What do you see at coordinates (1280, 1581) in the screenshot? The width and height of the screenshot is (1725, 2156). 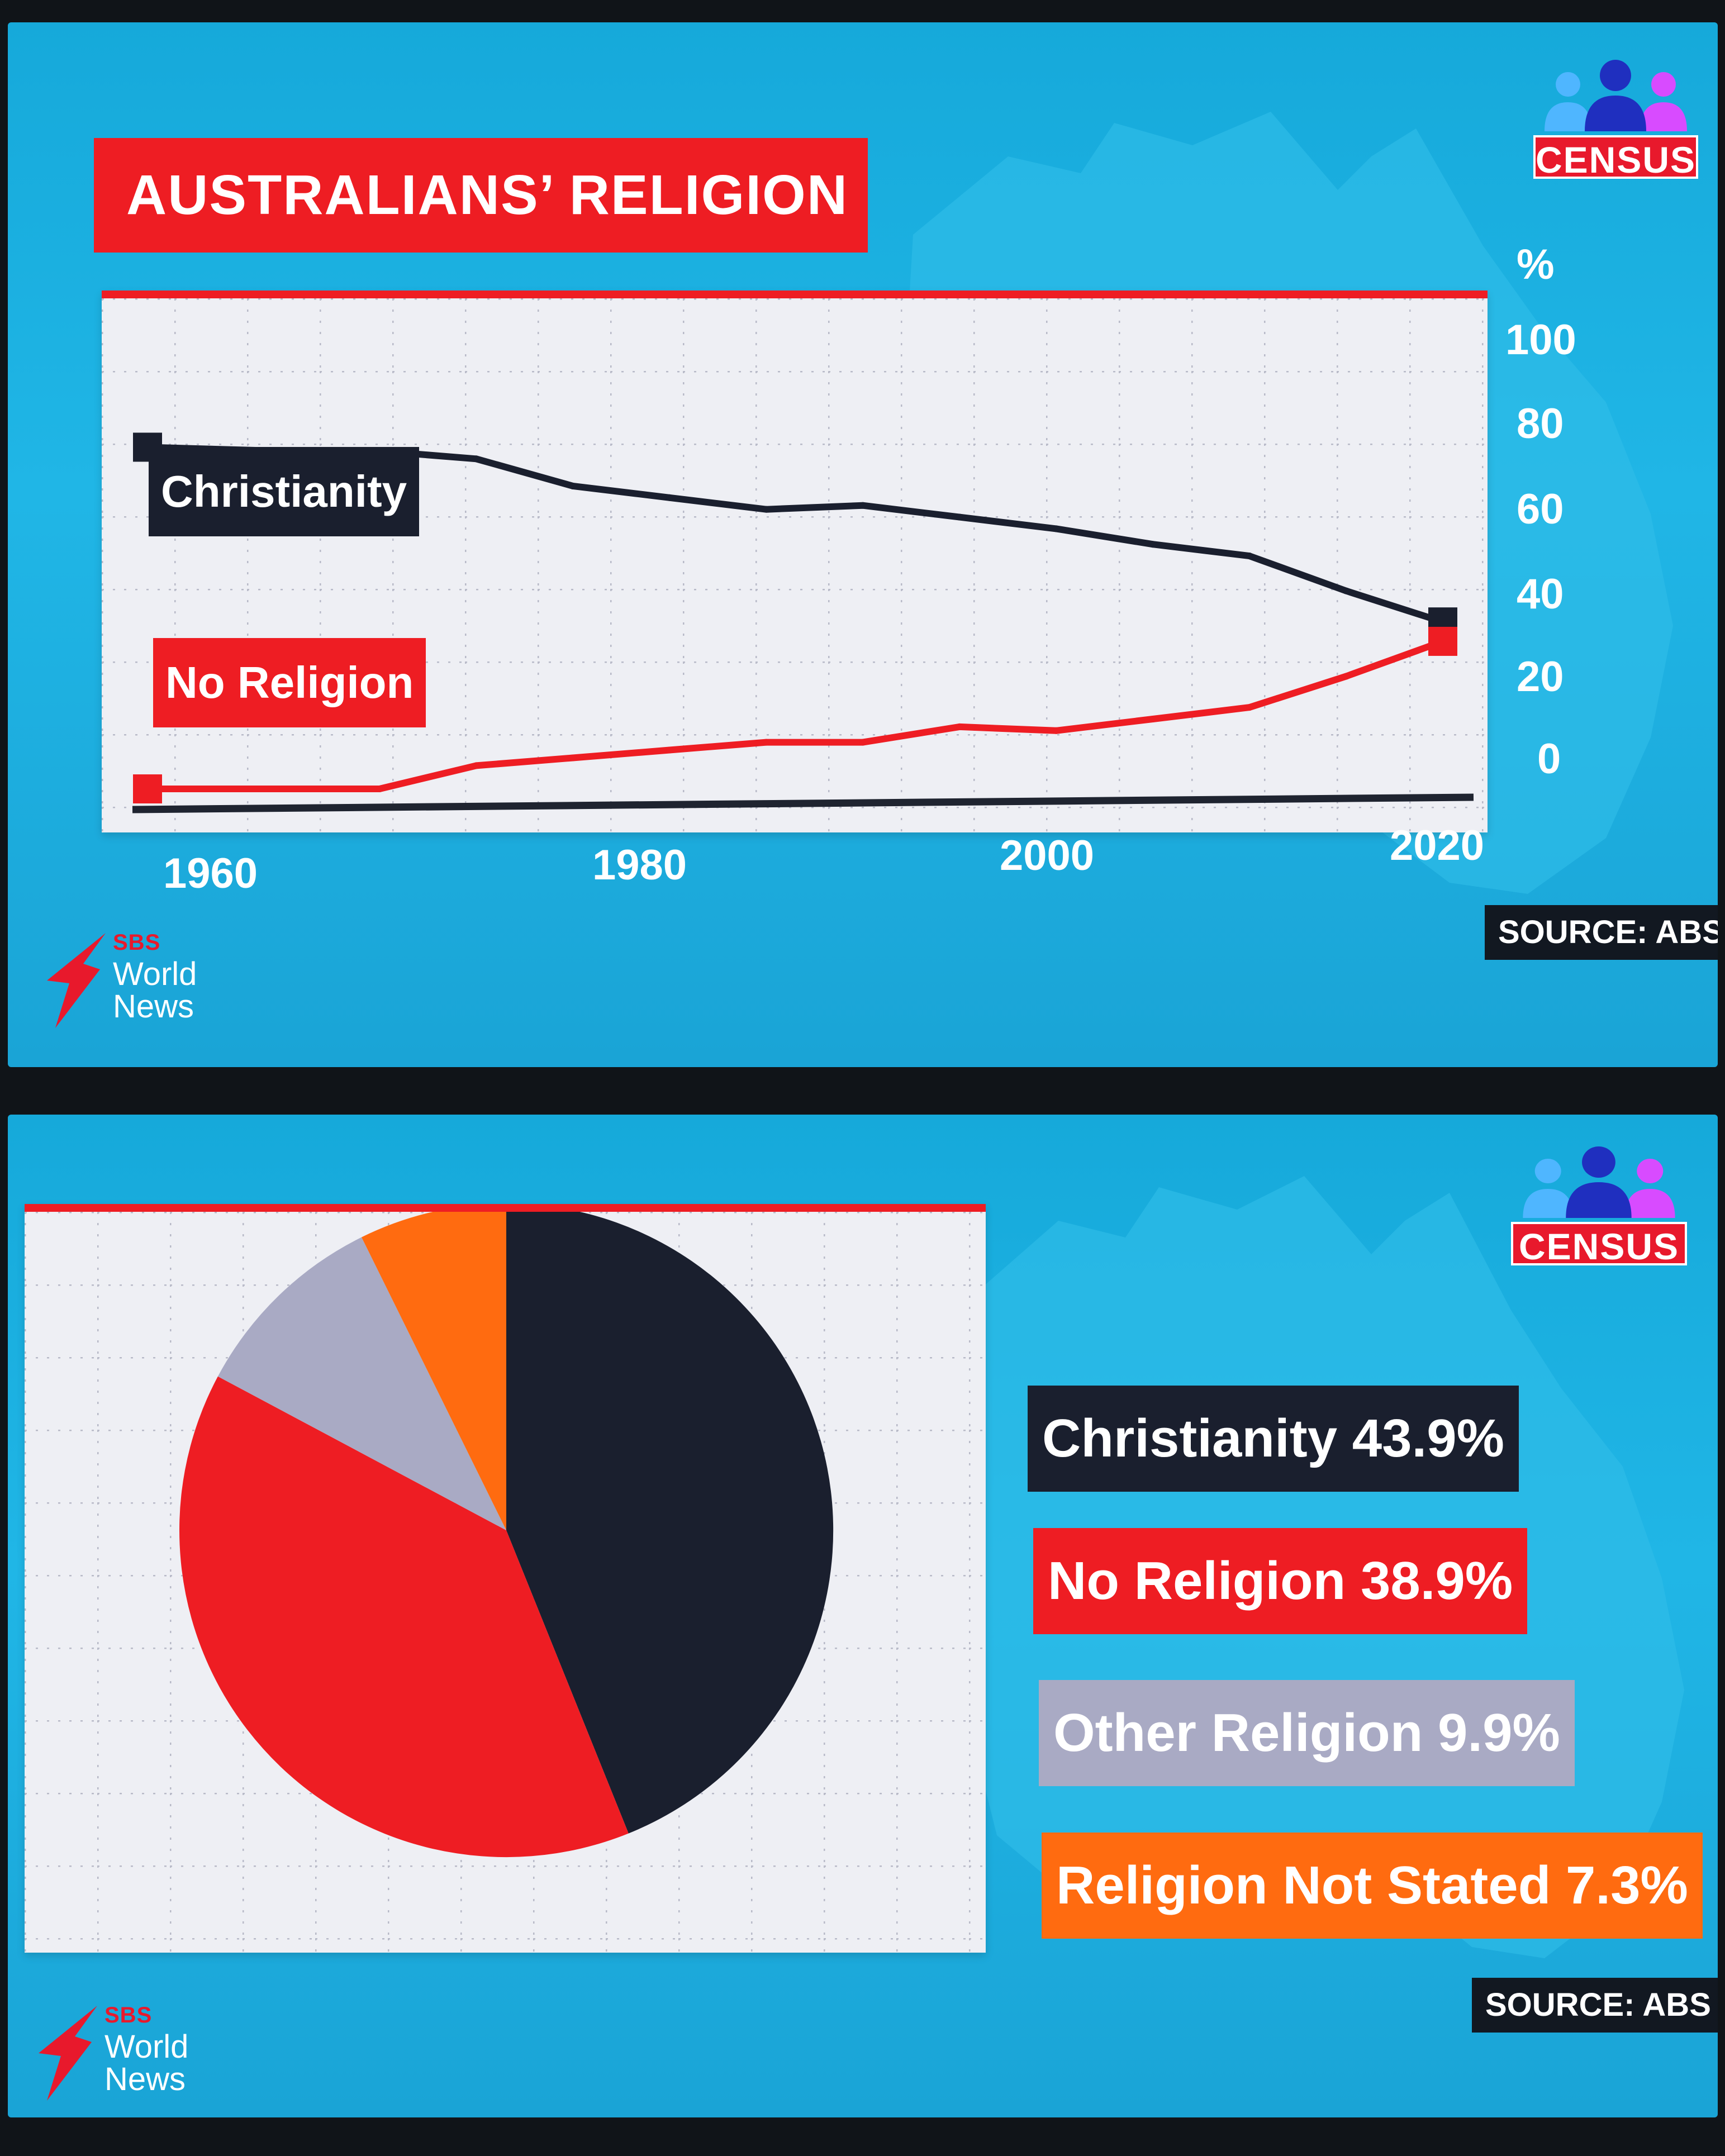 I see `legend-no-religion: No Religion 38.9%` at bounding box center [1280, 1581].